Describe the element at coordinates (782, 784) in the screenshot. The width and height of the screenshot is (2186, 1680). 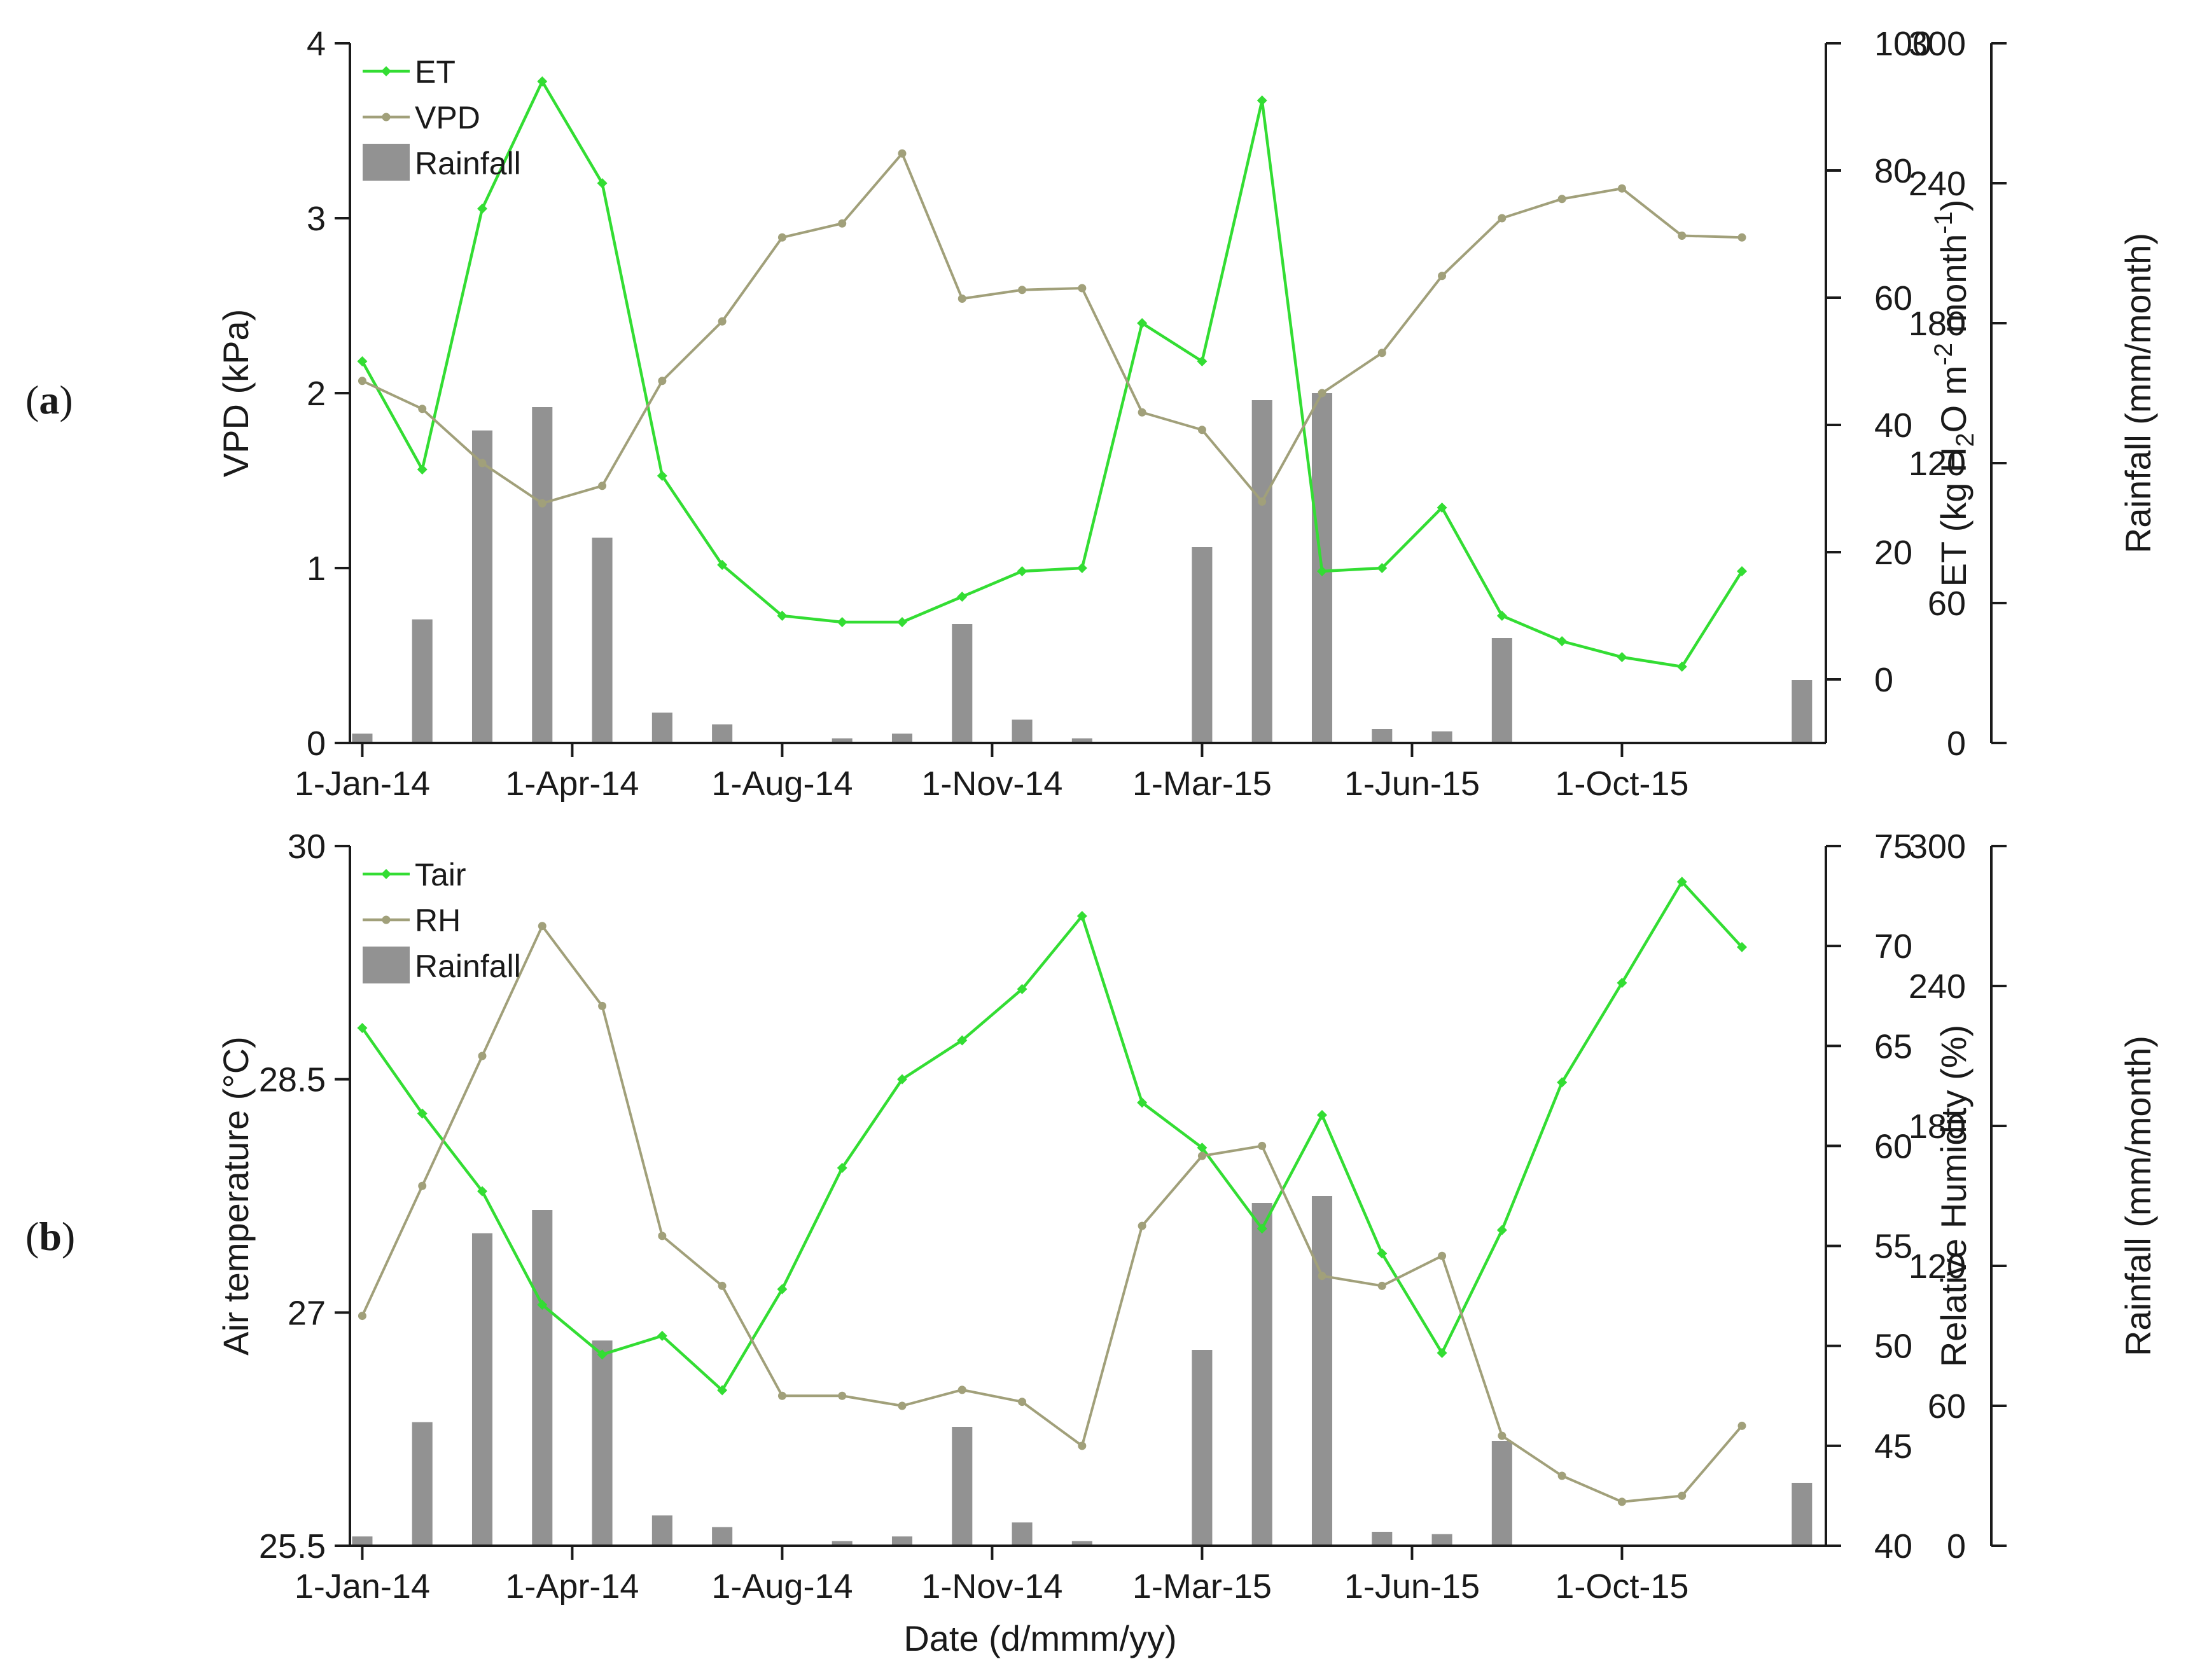
I see `x-tick-label: 1-Aug-14` at that location.